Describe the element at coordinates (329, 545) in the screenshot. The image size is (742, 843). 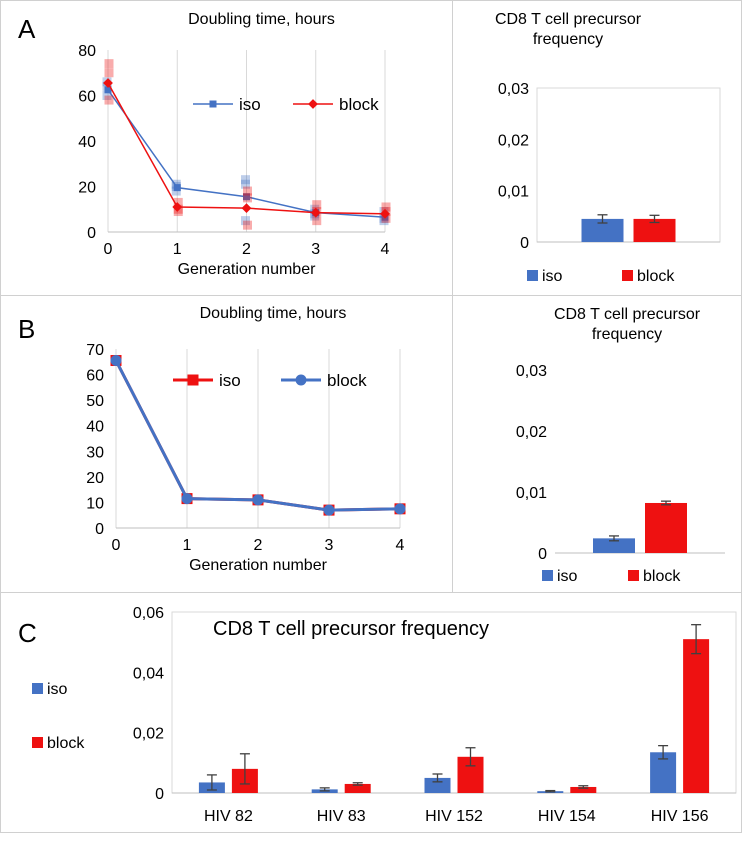
I see `chart-b-line-x-tick-label: 3` at that location.